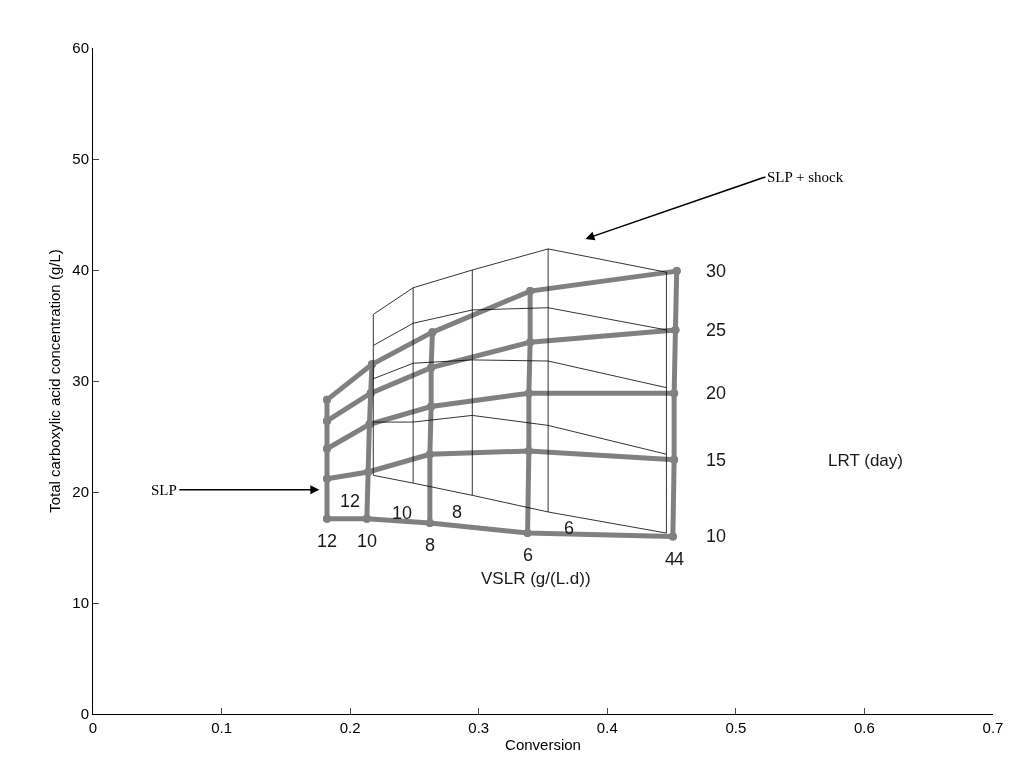  What do you see at coordinates (805, 177) in the screenshot?
I see `annotation: SLP + shock` at bounding box center [805, 177].